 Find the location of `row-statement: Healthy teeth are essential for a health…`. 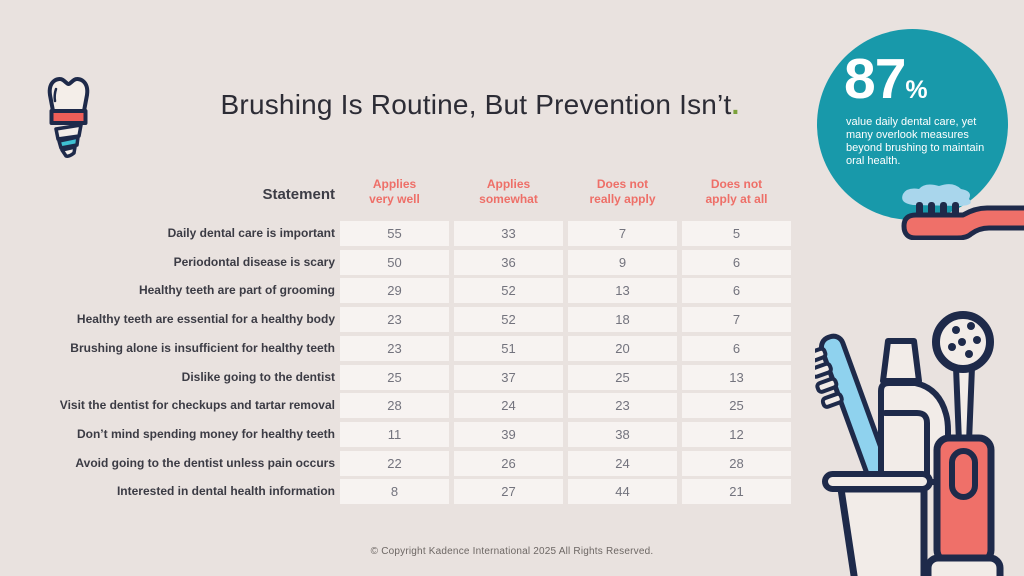

row-statement: Healthy teeth are essential for a health… is located at coordinates (205, 319).